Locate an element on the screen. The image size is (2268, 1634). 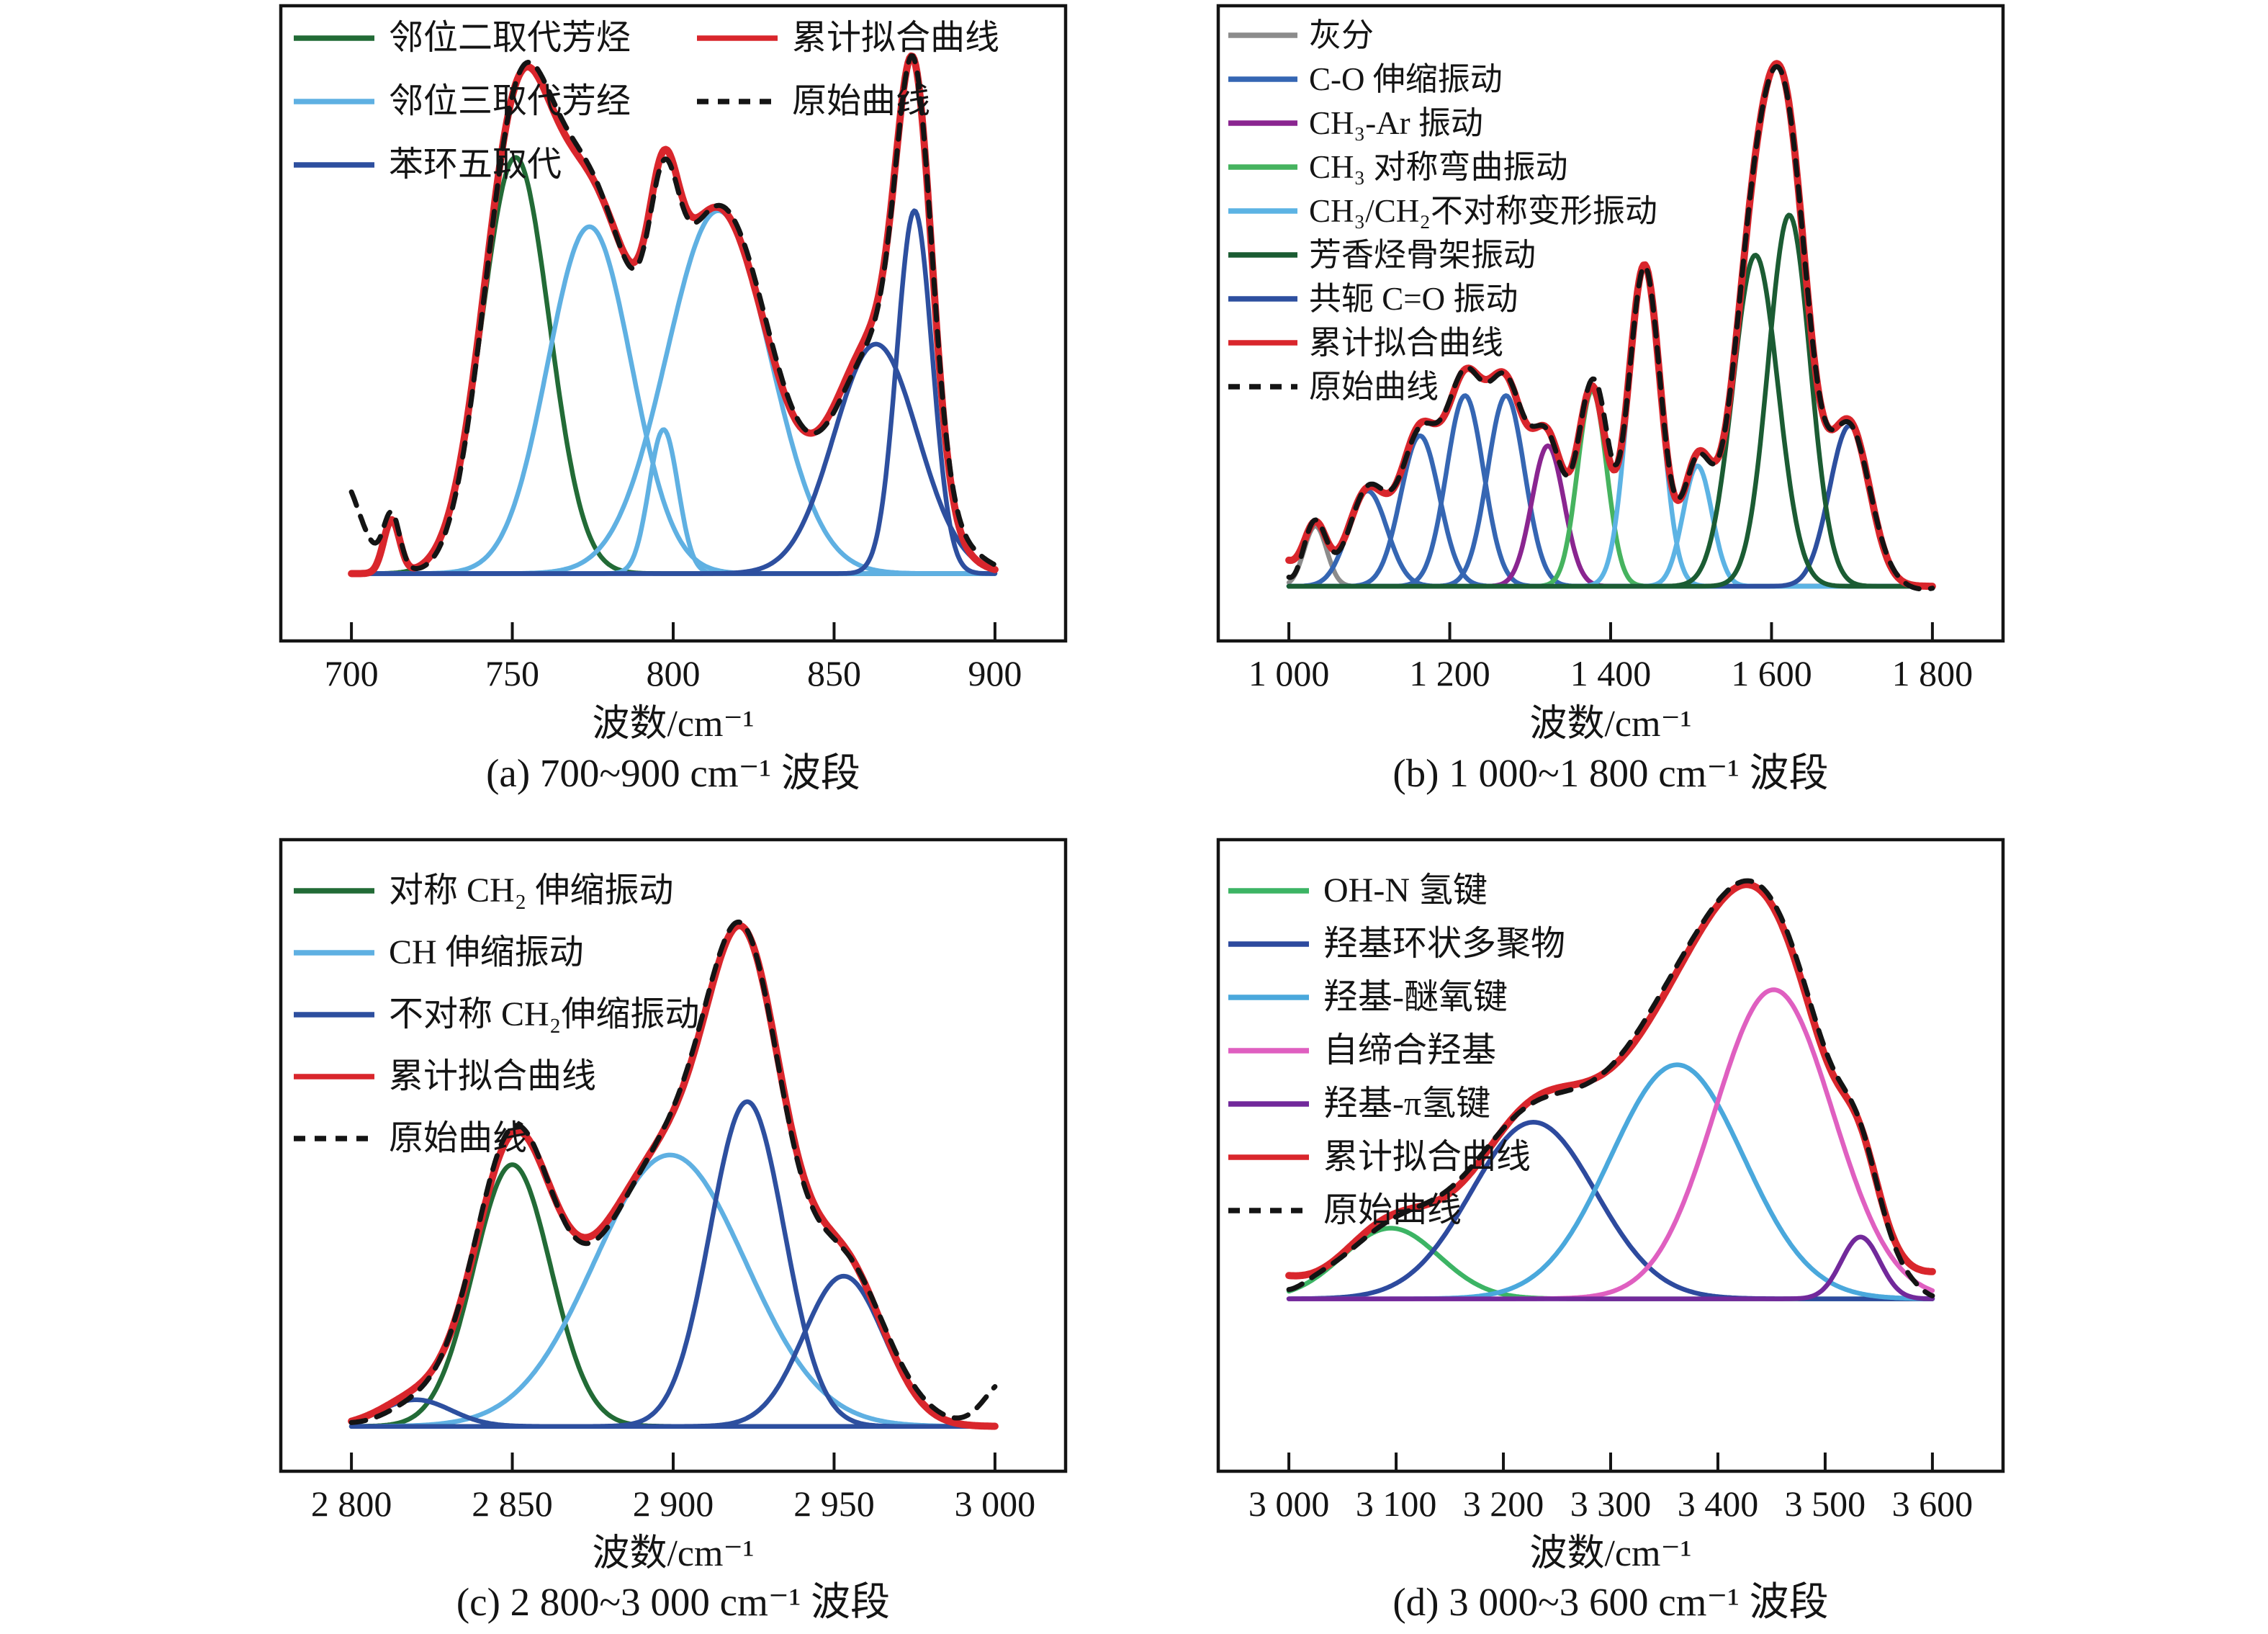
curve-a-original is located at coordinates (673, 312).